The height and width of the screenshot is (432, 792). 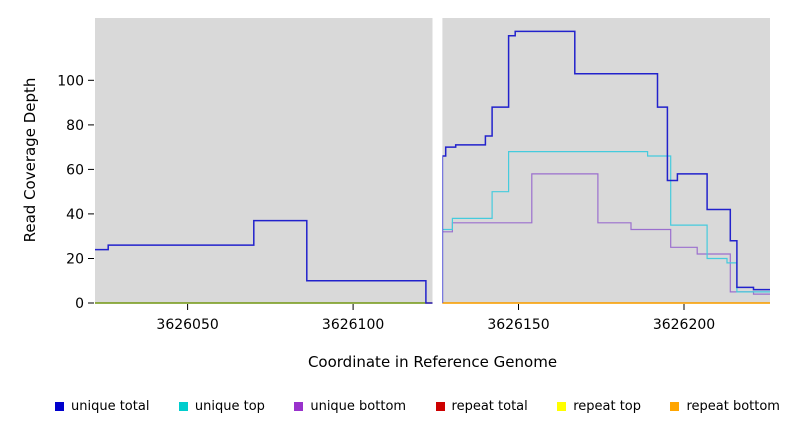 What do you see at coordinates (358, 406) in the screenshot?
I see `legend-label-unique-bottom: unique bottom` at bounding box center [358, 406].